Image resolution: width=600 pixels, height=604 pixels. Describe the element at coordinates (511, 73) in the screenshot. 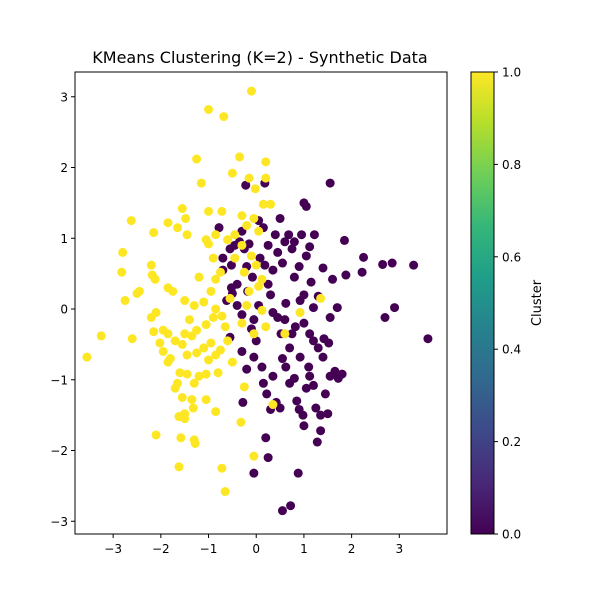

I see `colorbar-tick-label: 1.0` at that location.